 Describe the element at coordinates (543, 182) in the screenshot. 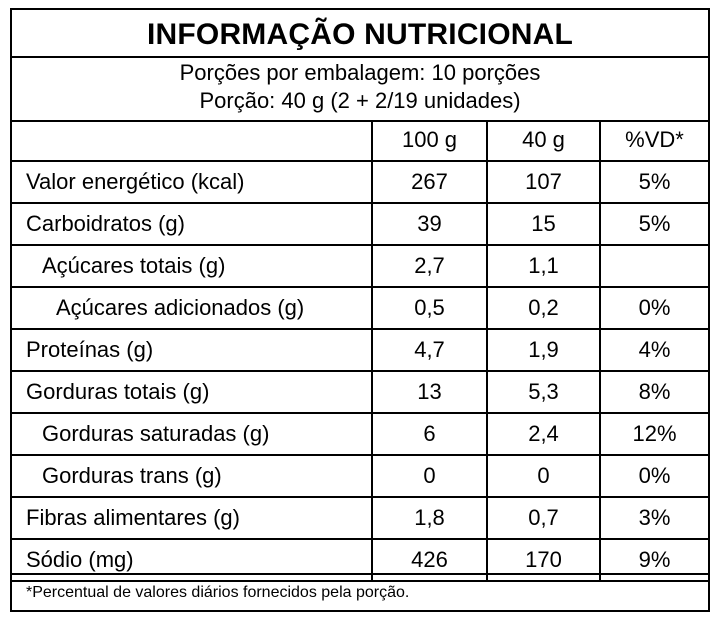

I see `value-per-serving: 107` at that location.